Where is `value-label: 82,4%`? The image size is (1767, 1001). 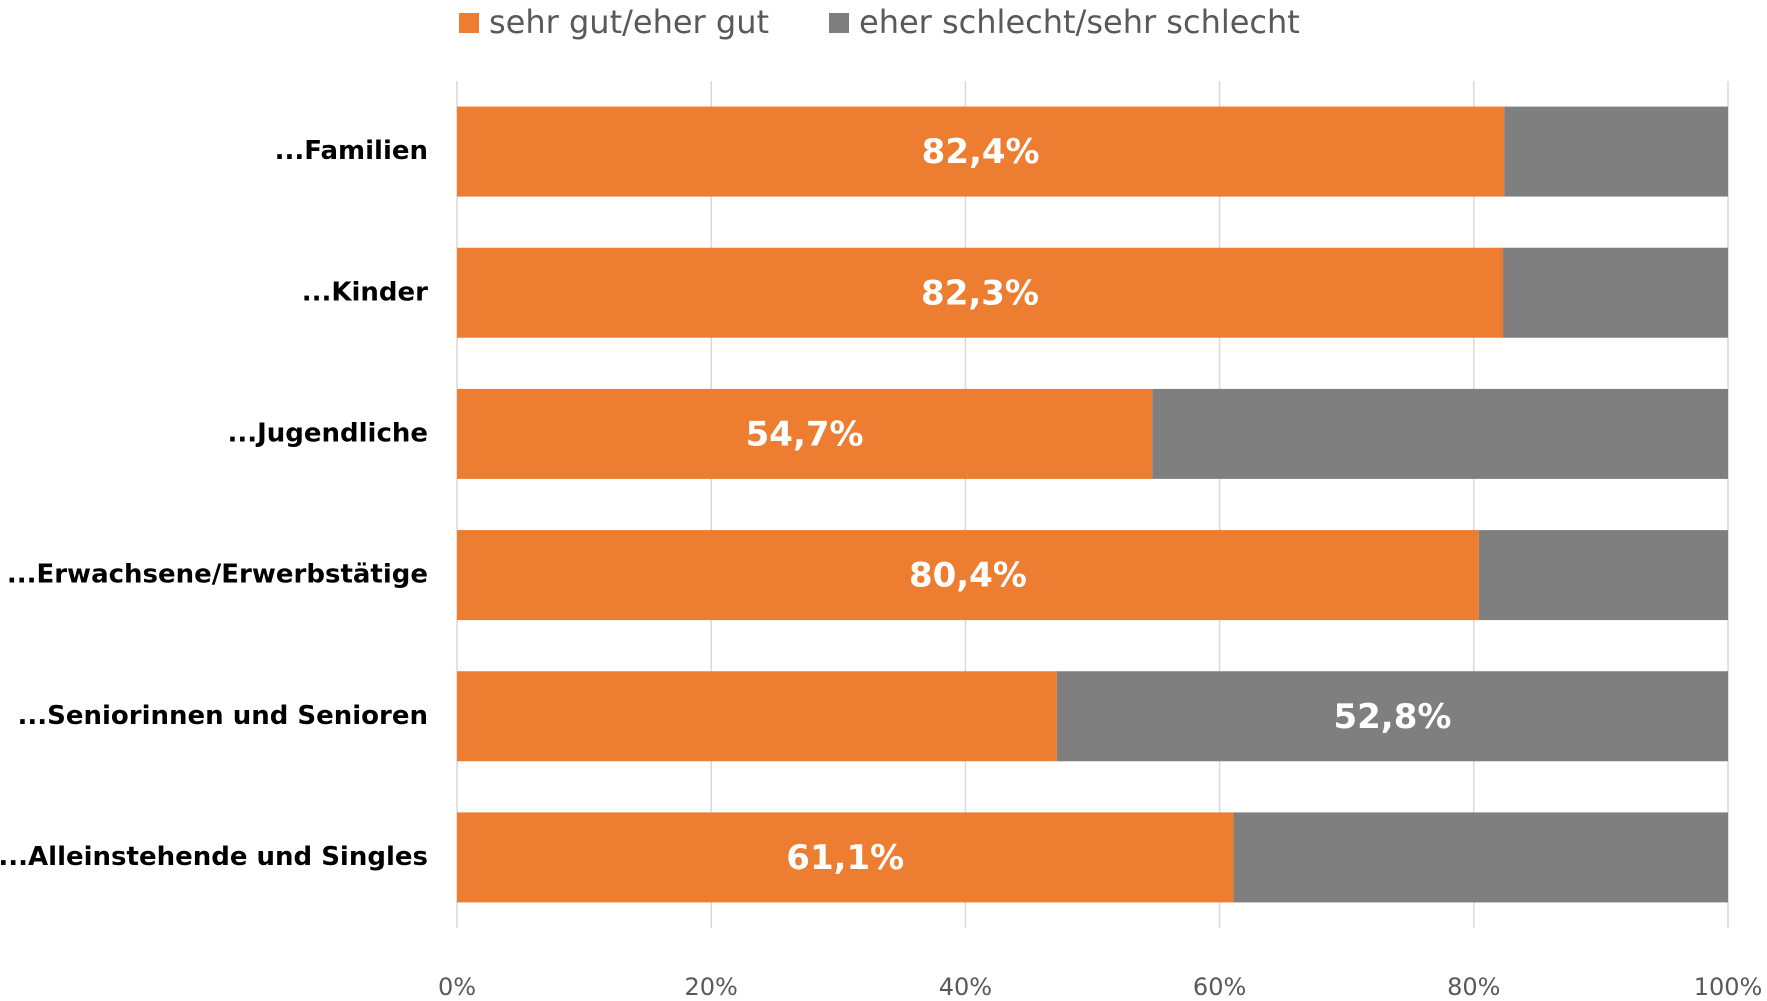 value-label: 82,4% is located at coordinates (981, 152).